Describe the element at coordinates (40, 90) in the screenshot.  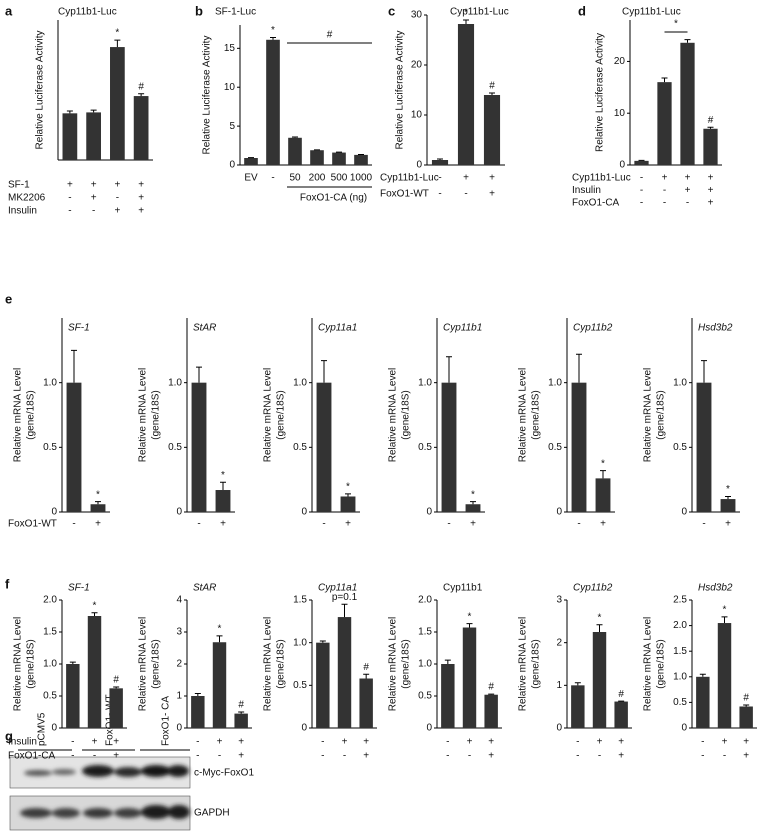
I see `y-axis-label: Relative Luciferase Activity` at that location.